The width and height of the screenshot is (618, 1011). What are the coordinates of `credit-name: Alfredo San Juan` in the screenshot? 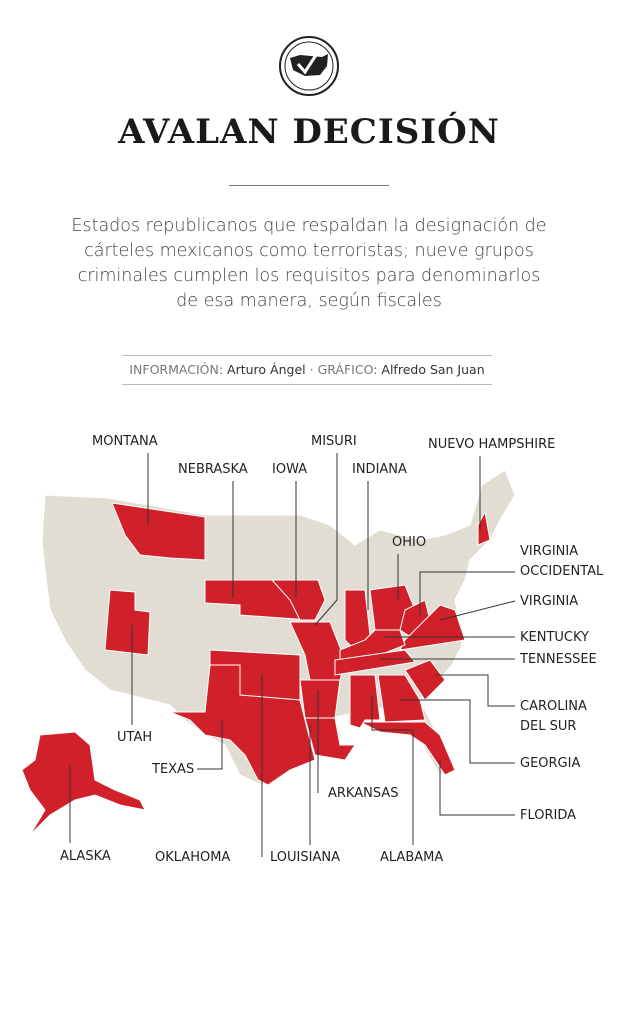 It's located at (433, 369).